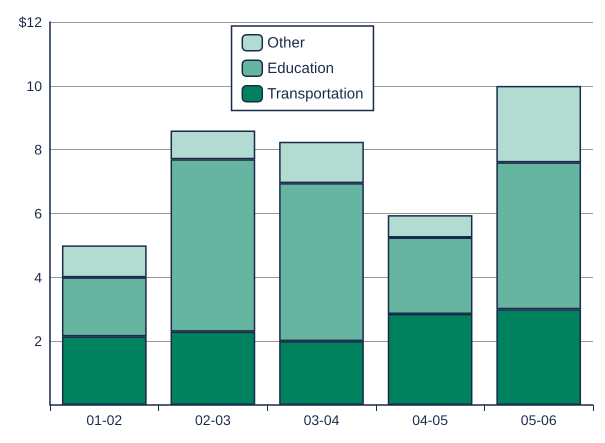  I want to click on y-tick-label: $12, so click(30, 22).